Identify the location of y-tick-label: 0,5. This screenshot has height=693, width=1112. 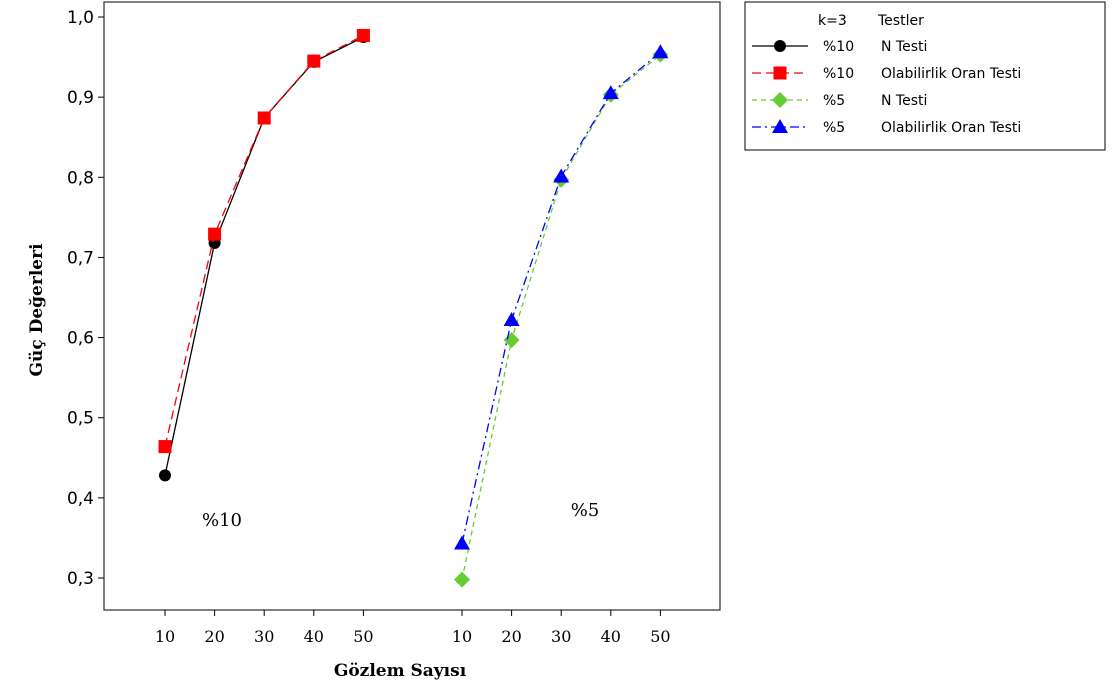
(80, 419).